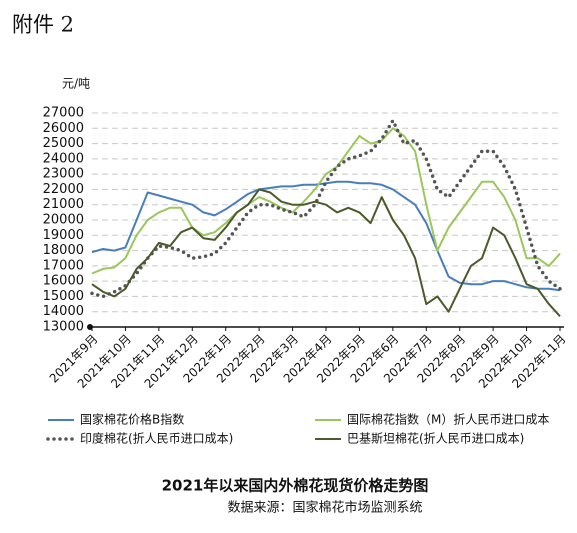 The image size is (577, 533). I want to click on y-tick-label: 23000, so click(63, 174).